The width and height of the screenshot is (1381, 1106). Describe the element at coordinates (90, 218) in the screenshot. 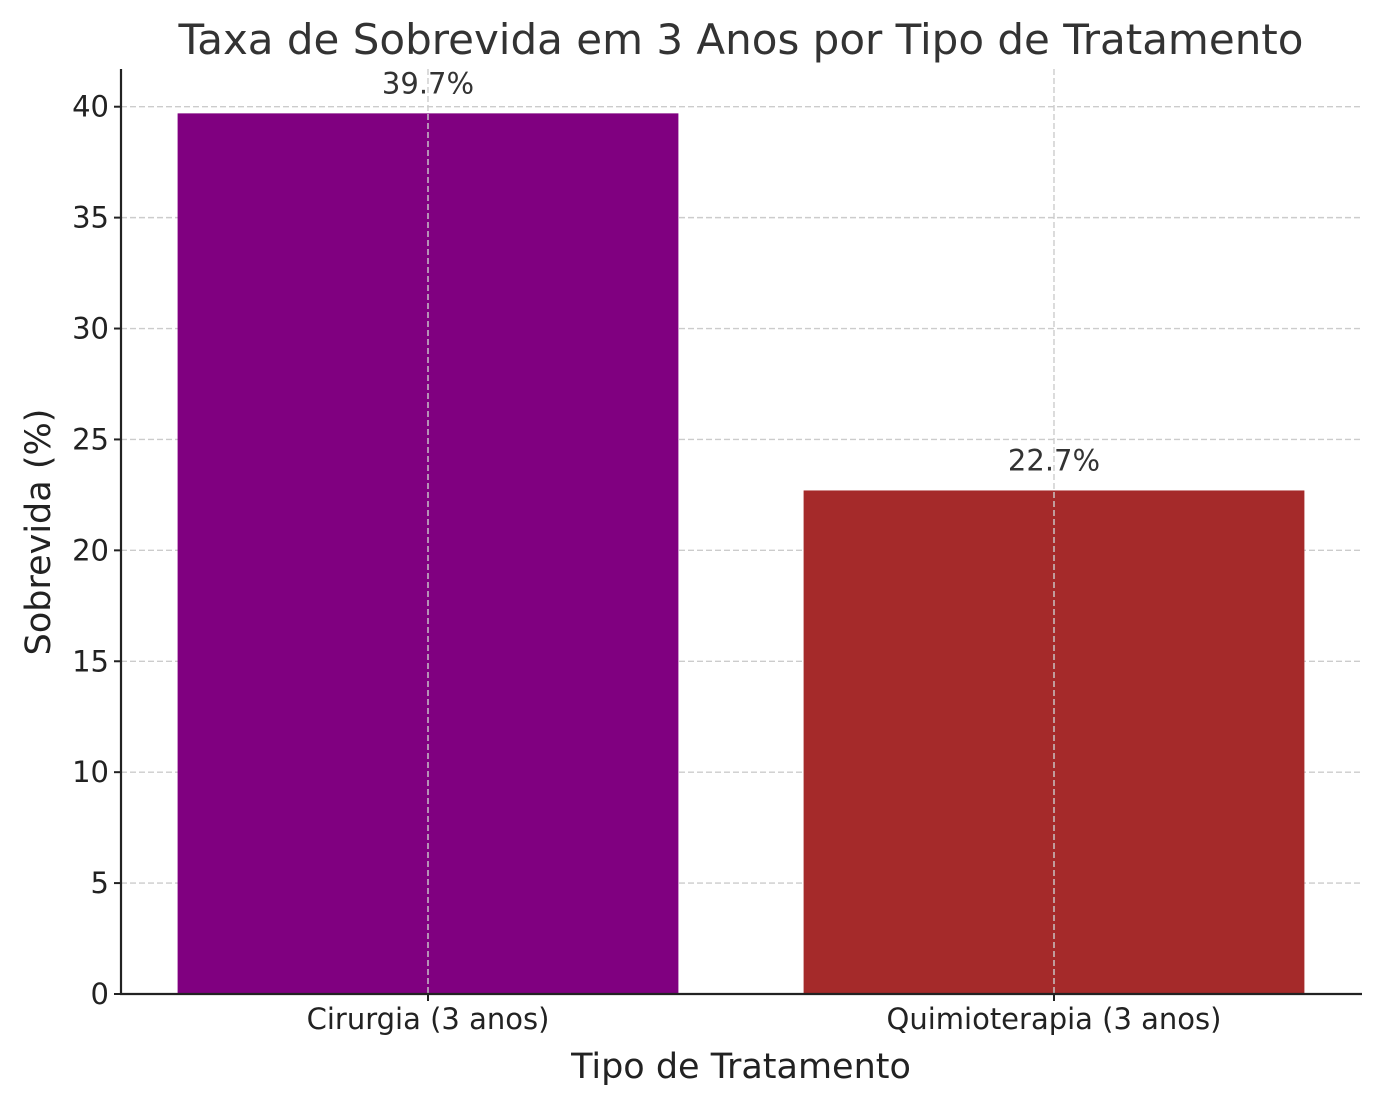

I see `y-tick-label: 35` at that location.